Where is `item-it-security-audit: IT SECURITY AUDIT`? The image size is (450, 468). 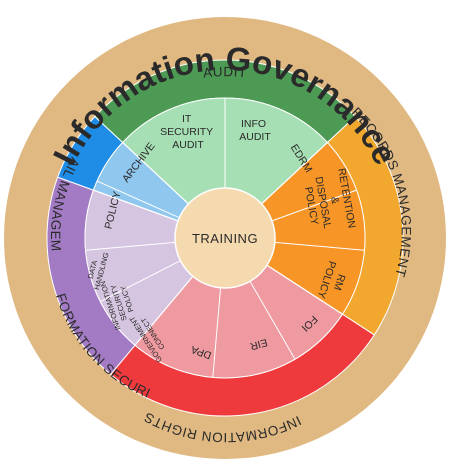 item-it-security-audit: IT SECURITY AUDIT is located at coordinates (188, 132).